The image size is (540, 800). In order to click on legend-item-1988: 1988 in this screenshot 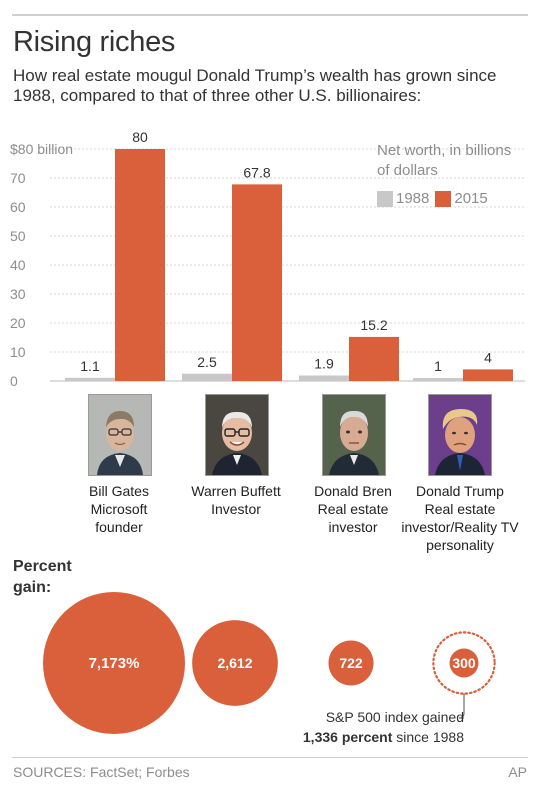, I will do `click(403, 198)`.